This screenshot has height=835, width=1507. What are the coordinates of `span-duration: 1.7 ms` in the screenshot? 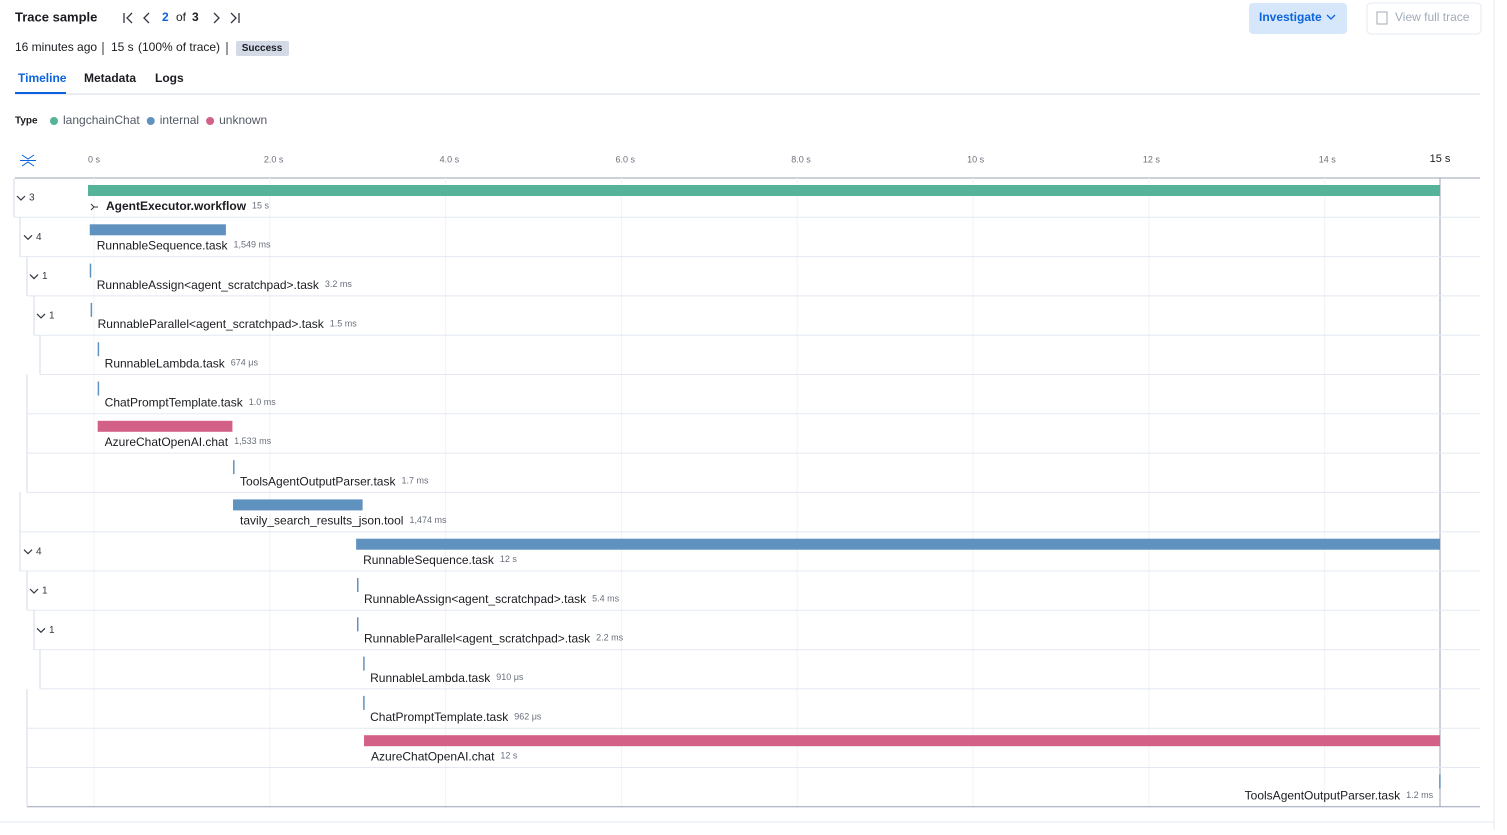 It's located at (415, 480).